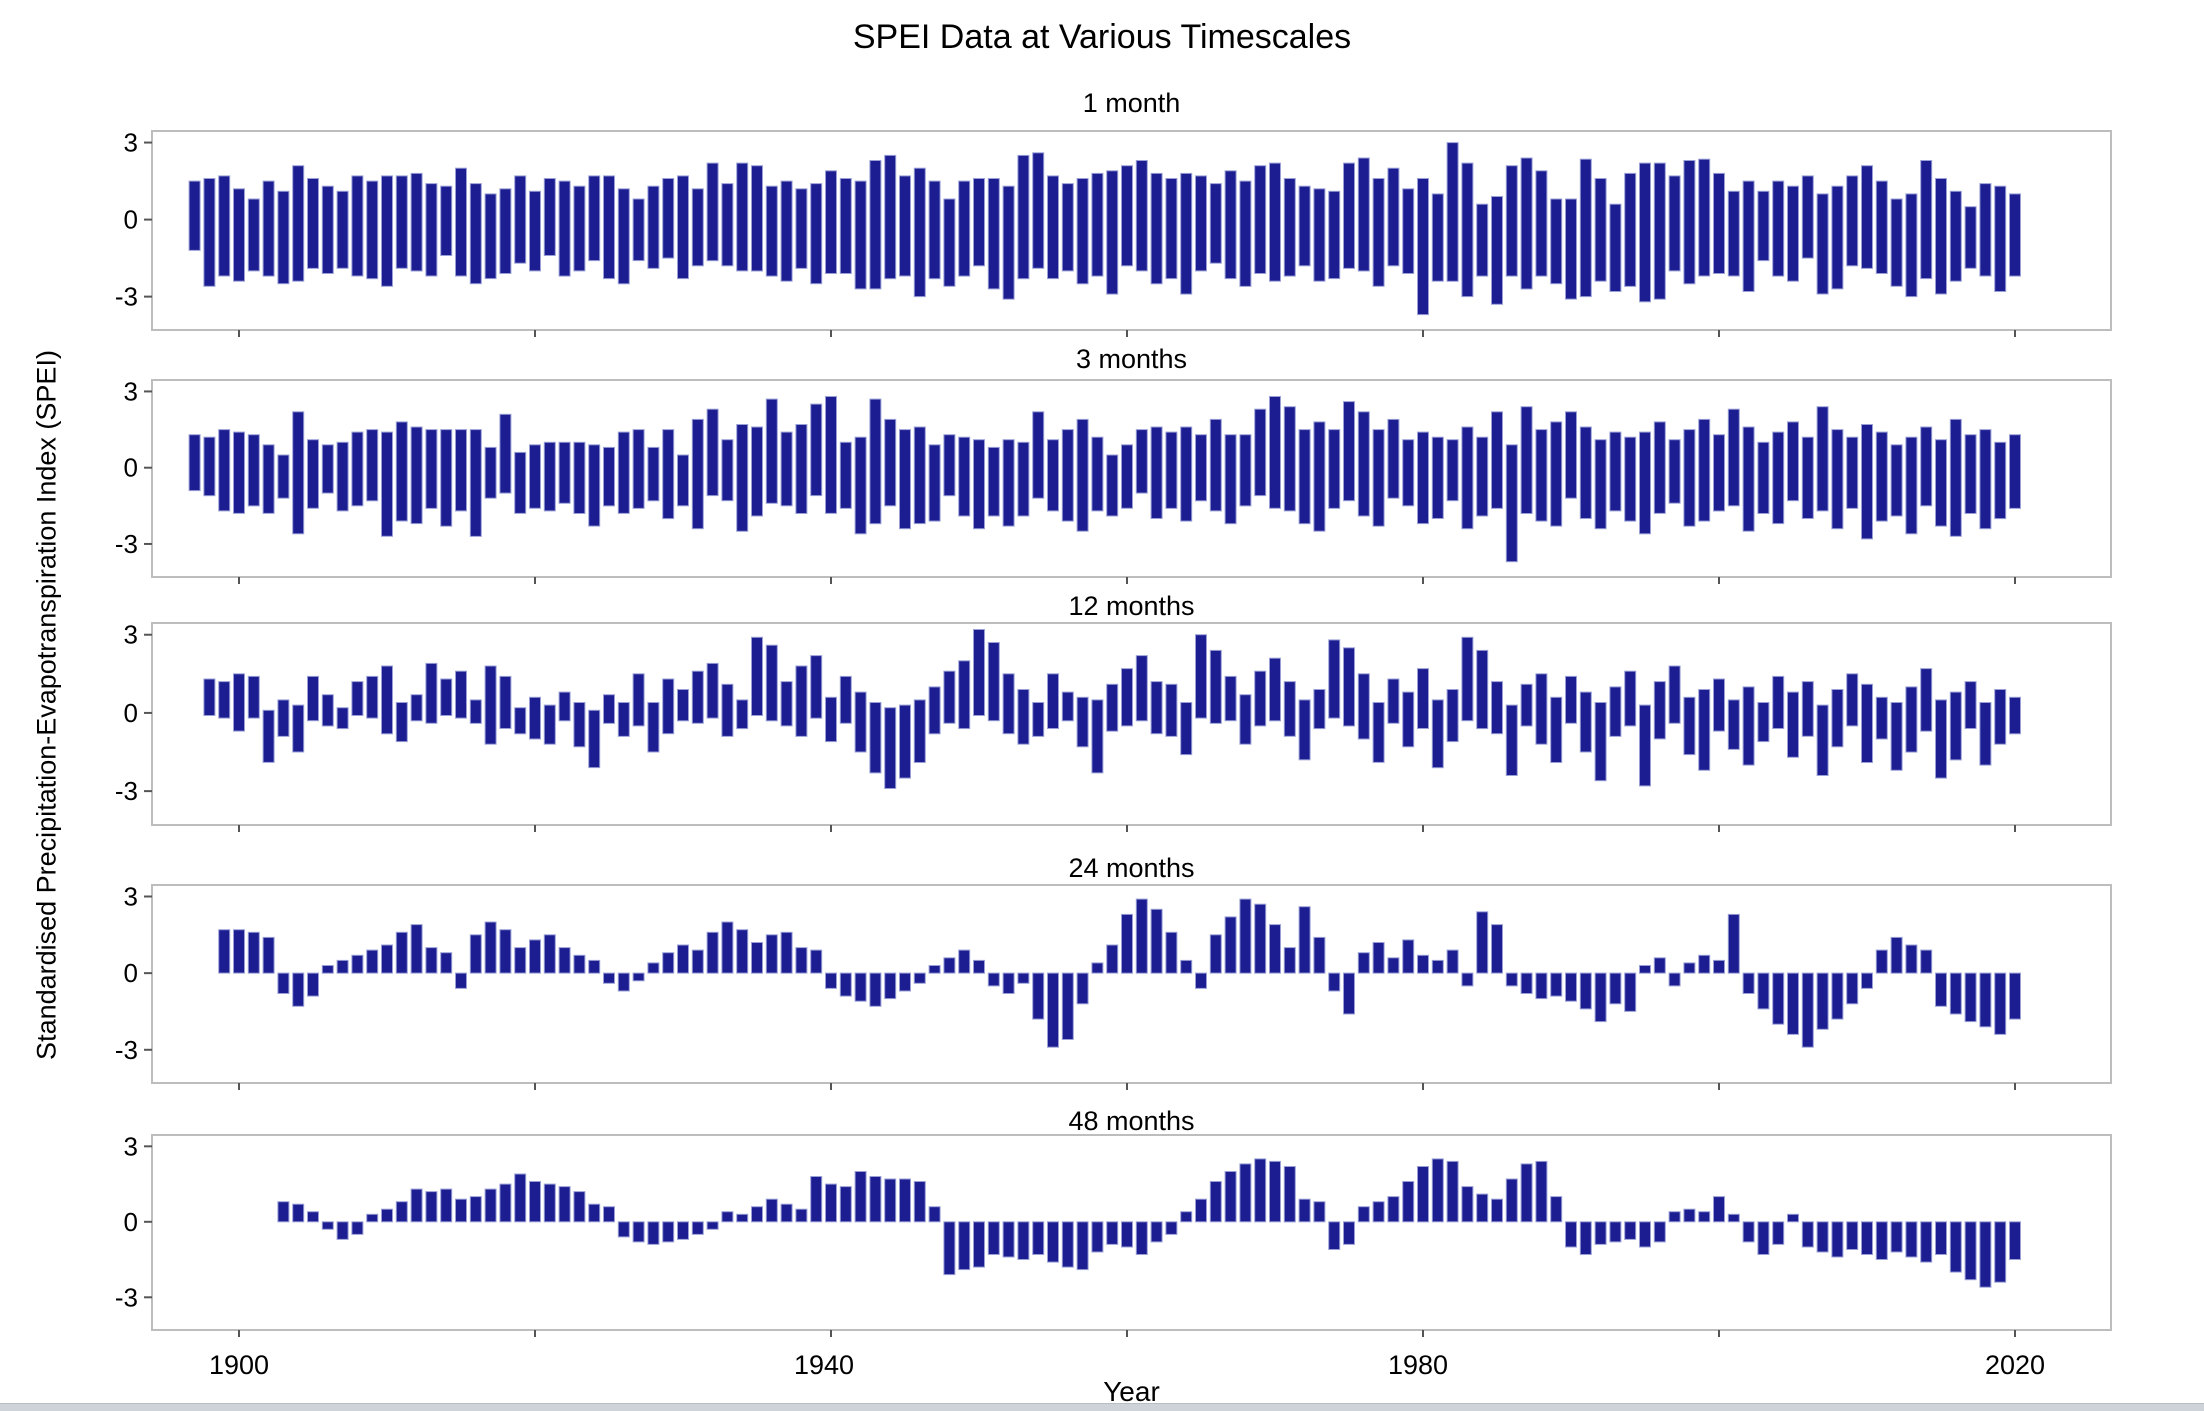 The width and height of the screenshot is (2204, 1411). What do you see at coordinates (131, 1222) in the screenshot?
I see `y-tick-label: 0` at bounding box center [131, 1222].